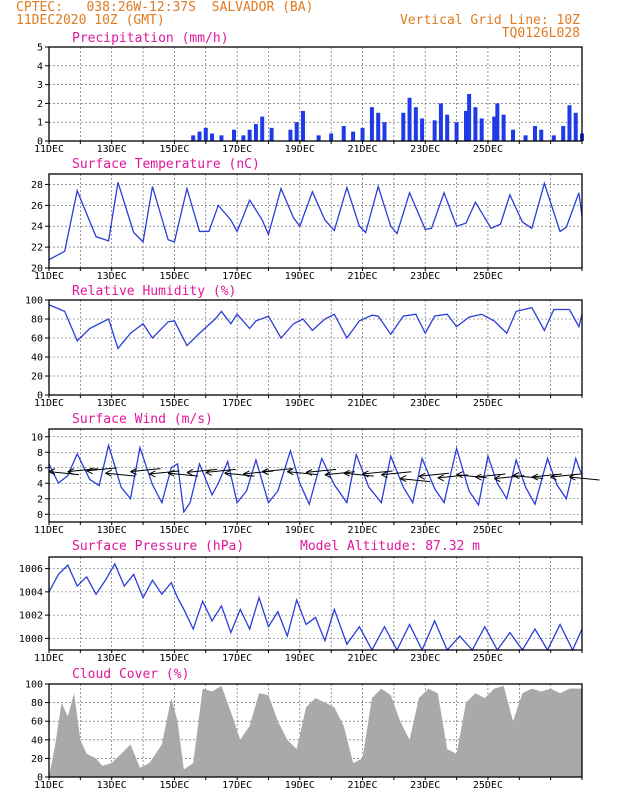 The image size is (618, 800). What do you see at coordinates (315, 94) in the screenshot?
I see `precip-frame` at bounding box center [315, 94].